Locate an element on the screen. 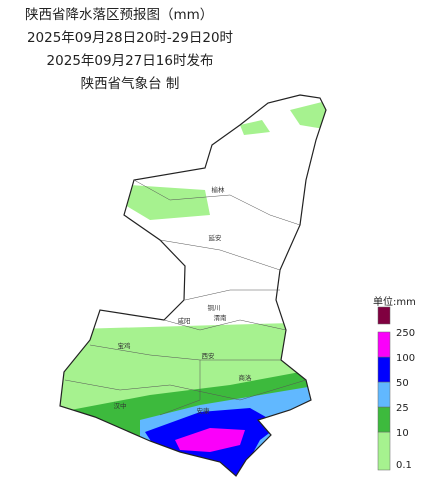 The height and width of the screenshot is (487, 424). city-label: 宝鸡 is located at coordinates (125, 345).